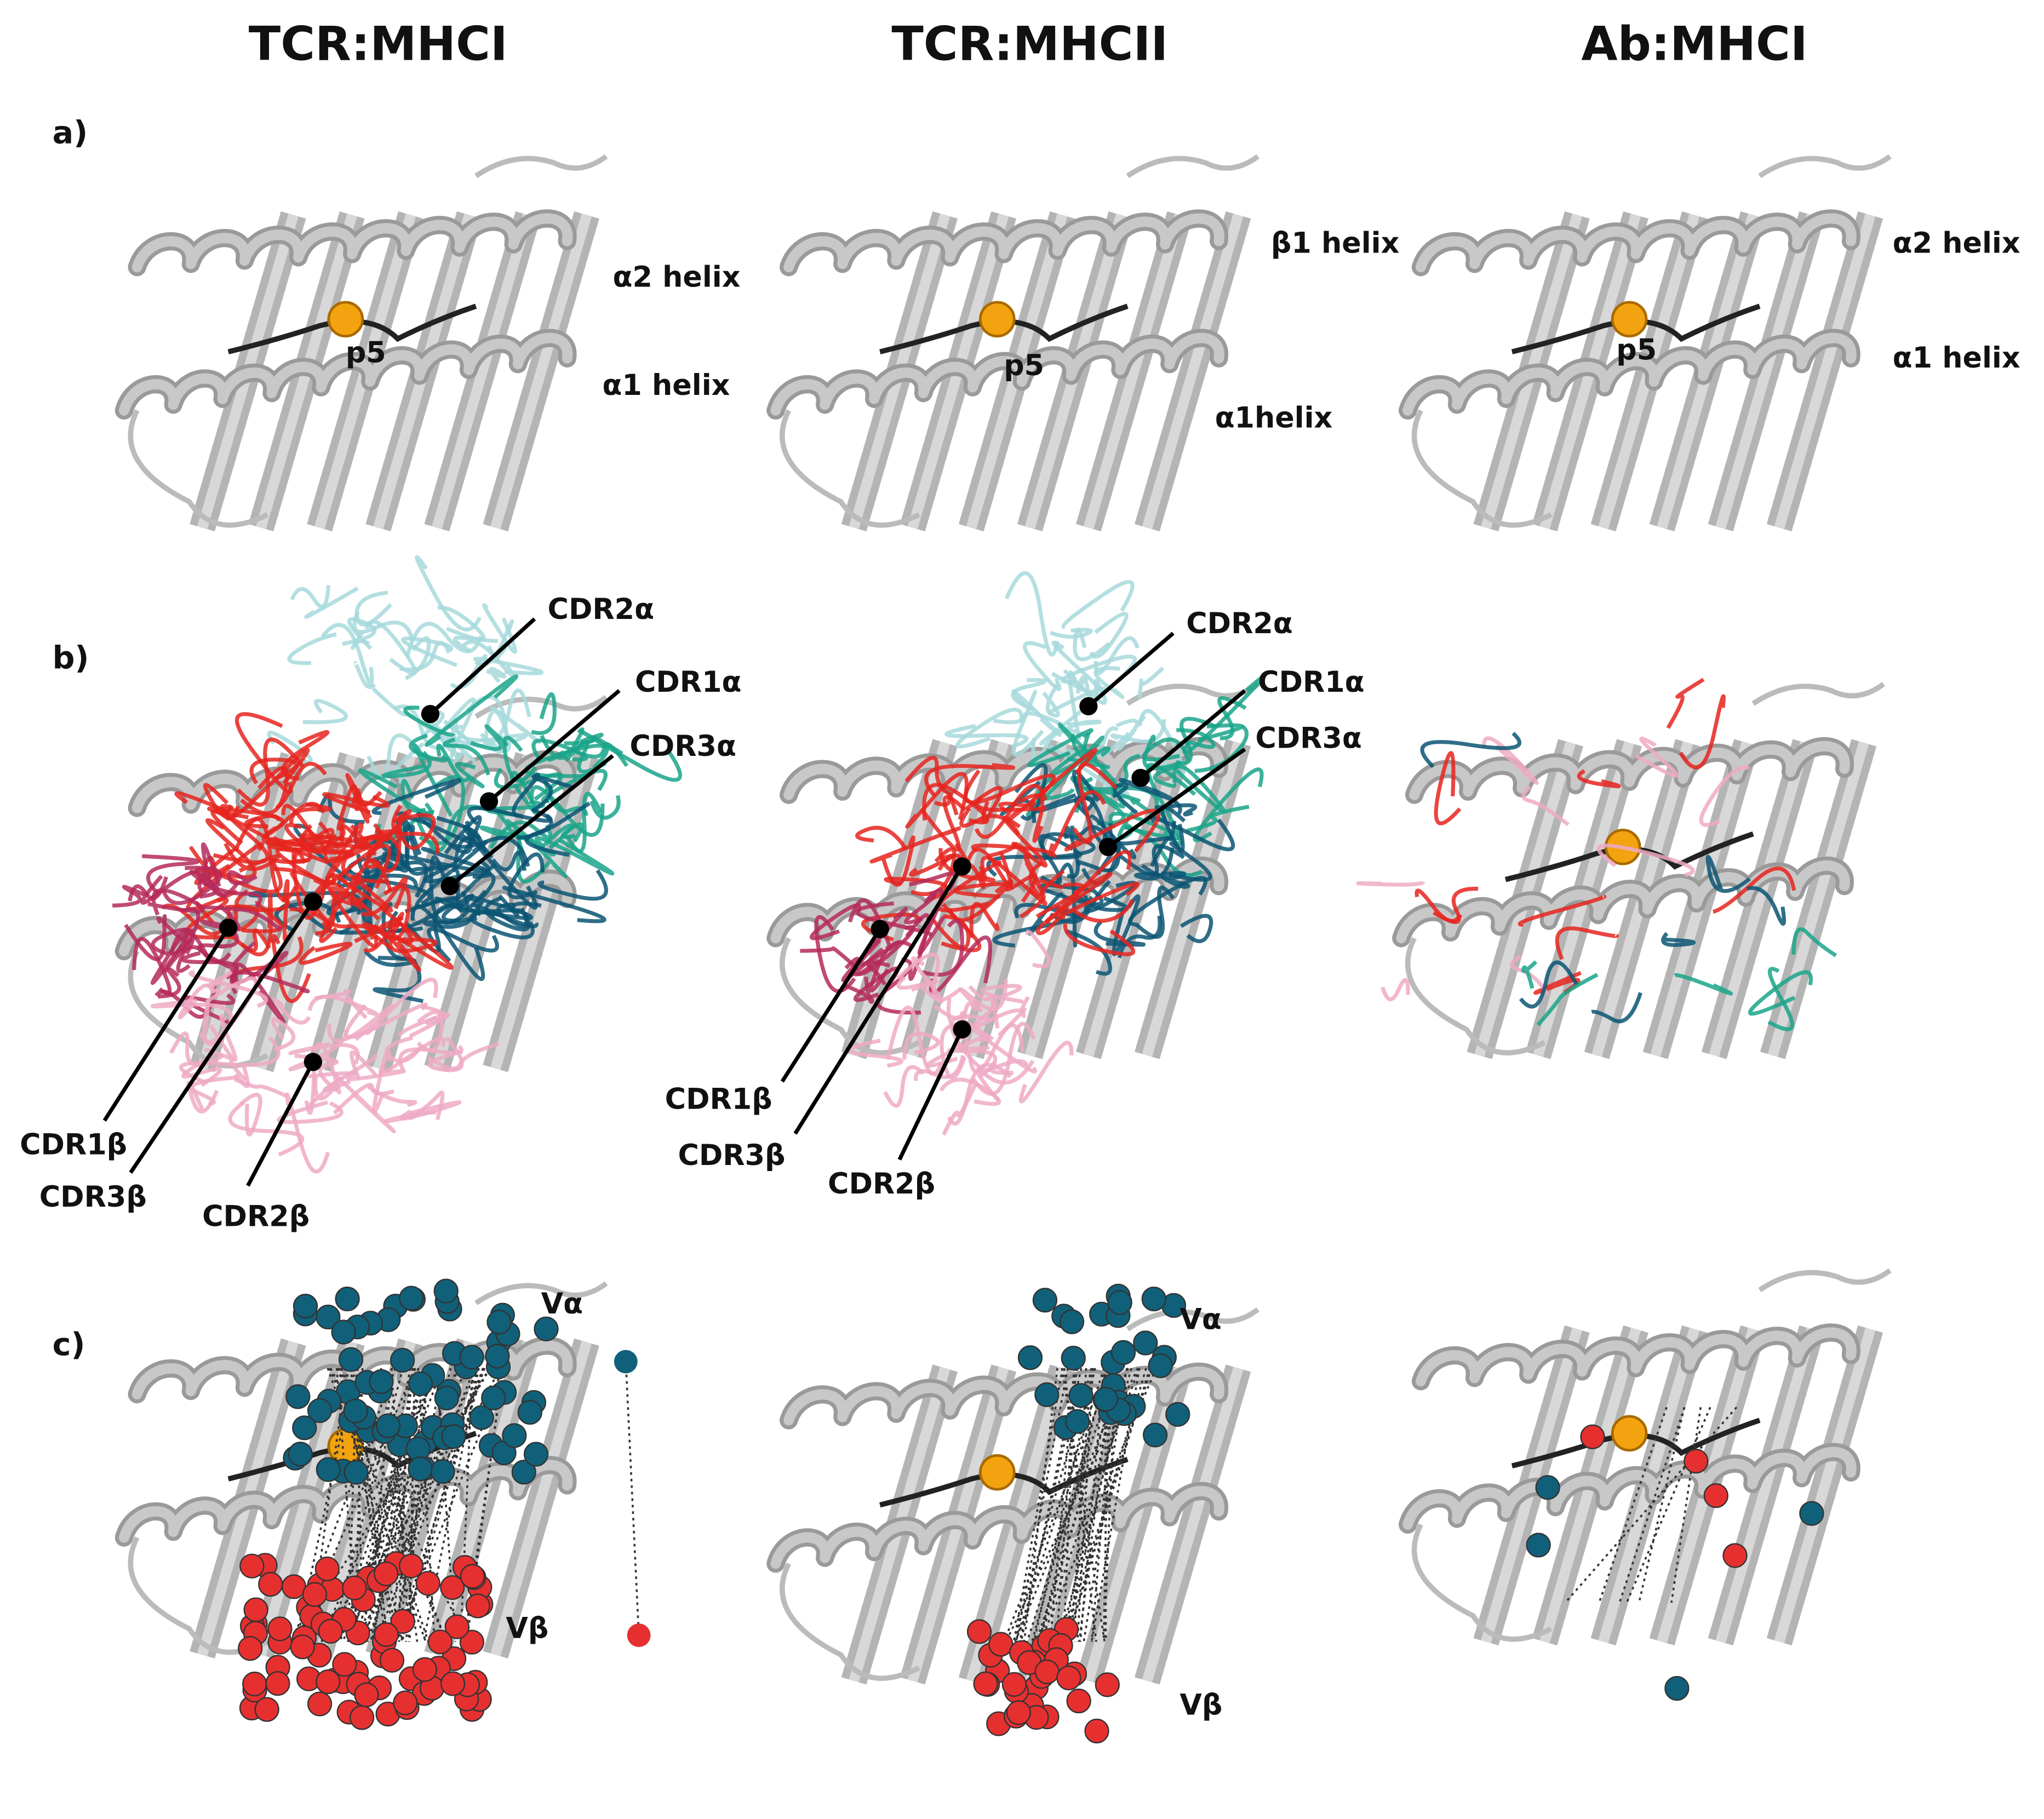 This screenshot has height=1819, width=2044. I want to click on annotation-label: p5, so click(1637, 350).